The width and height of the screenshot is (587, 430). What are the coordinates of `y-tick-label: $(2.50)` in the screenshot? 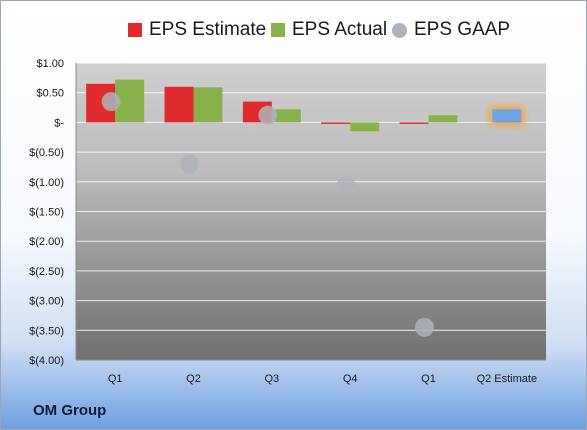 It's located at (46, 272).